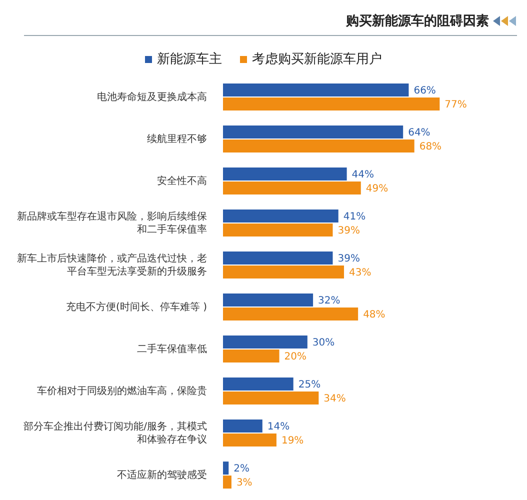  Describe the element at coordinates (242, 469) in the screenshot. I see `data-label: 2%` at that location.